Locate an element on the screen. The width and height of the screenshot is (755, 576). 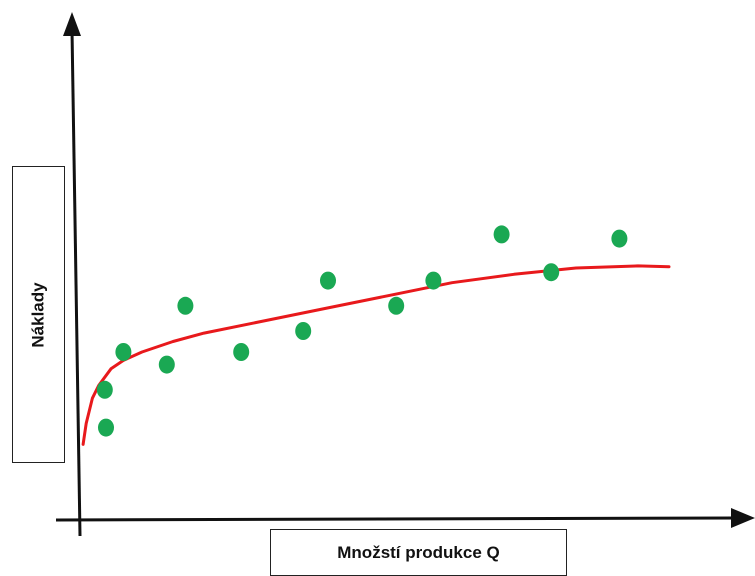
x-axis-arrow is located at coordinates (743, 518).